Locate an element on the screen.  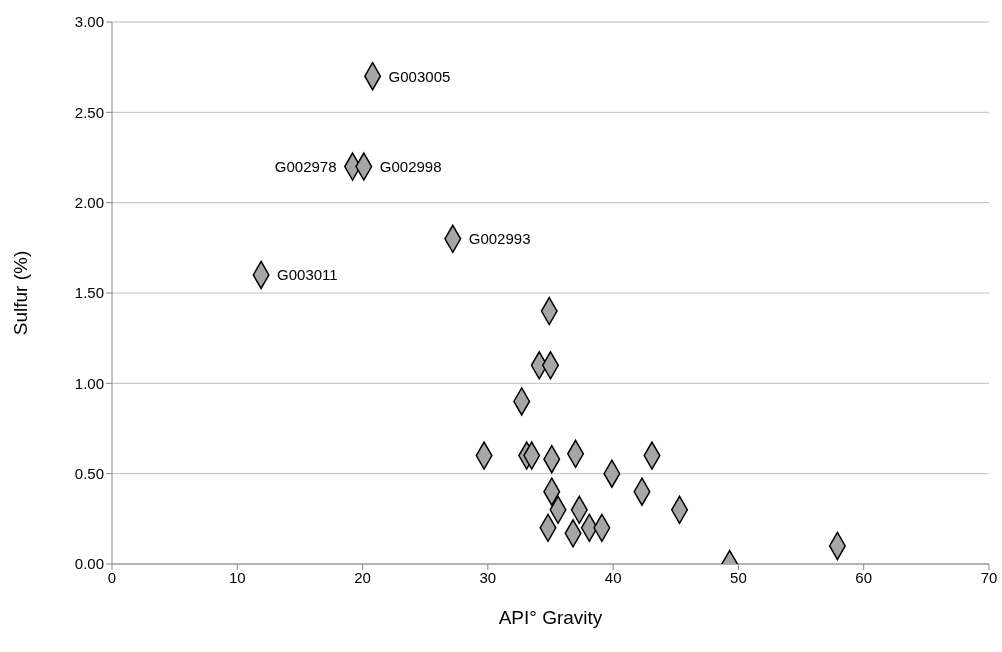
y-tick-label: 1.50 is located at coordinates (89, 293).